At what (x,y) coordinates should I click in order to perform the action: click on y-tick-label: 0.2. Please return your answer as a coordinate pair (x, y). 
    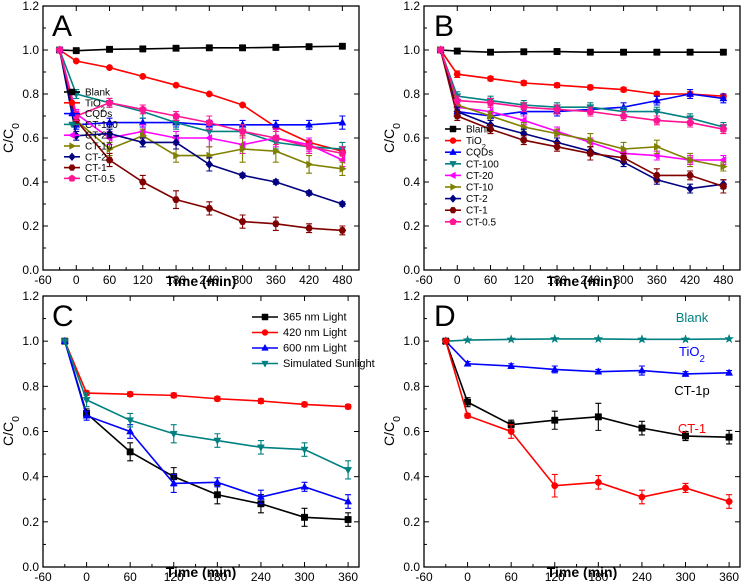
    Looking at the image, I should click on (411, 226).